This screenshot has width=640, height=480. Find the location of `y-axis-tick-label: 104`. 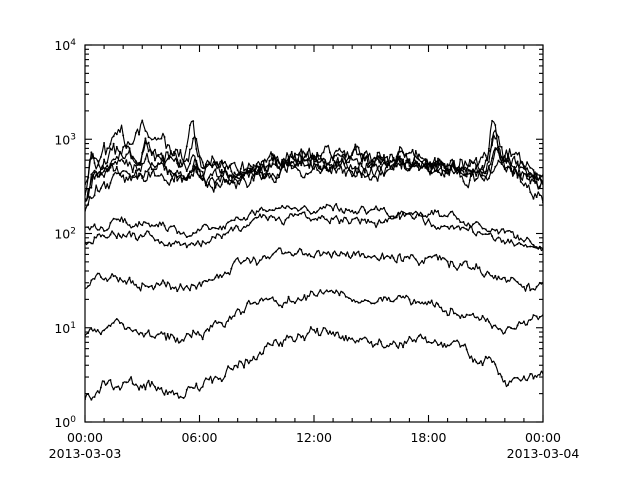

y-axis-tick-label: 104 is located at coordinates (65, 45).